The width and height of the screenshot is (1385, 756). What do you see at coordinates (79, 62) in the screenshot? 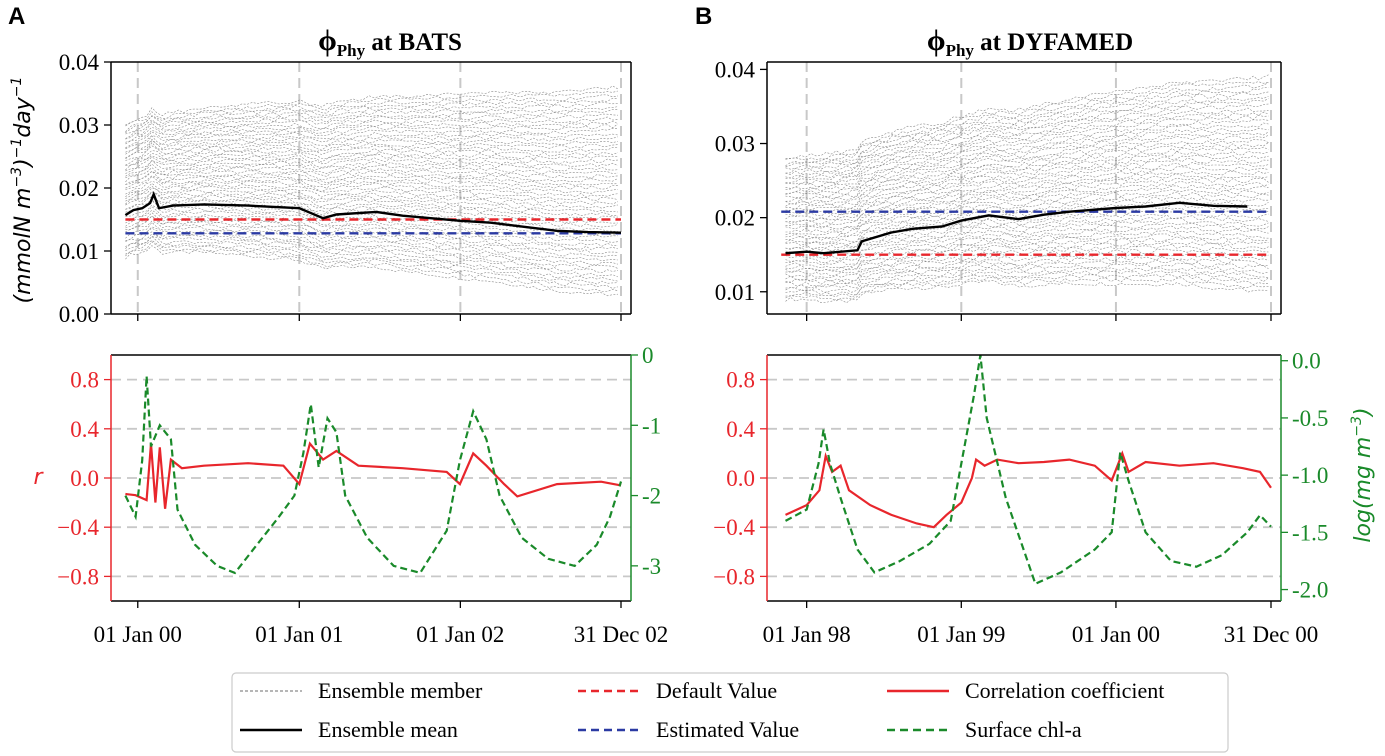
I see `A-top-ytick-label: 0.04` at bounding box center [79, 62].